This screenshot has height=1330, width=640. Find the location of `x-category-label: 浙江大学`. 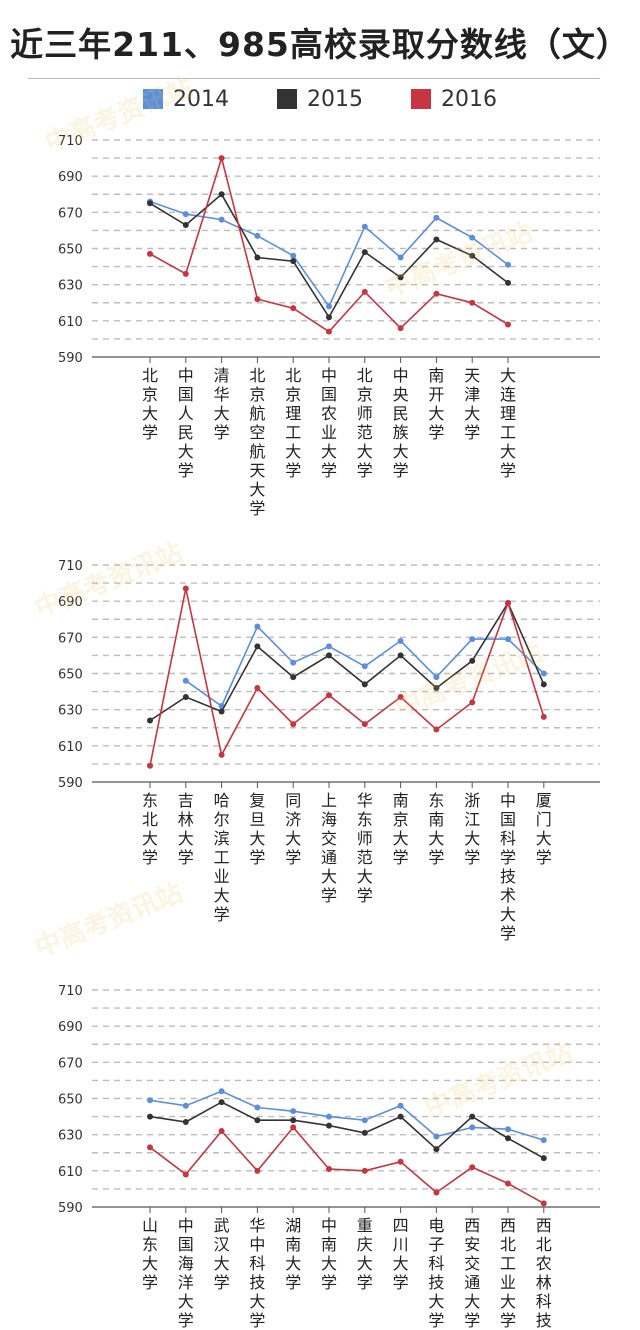

x-category-label: 浙江大学 is located at coordinates (472, 829).